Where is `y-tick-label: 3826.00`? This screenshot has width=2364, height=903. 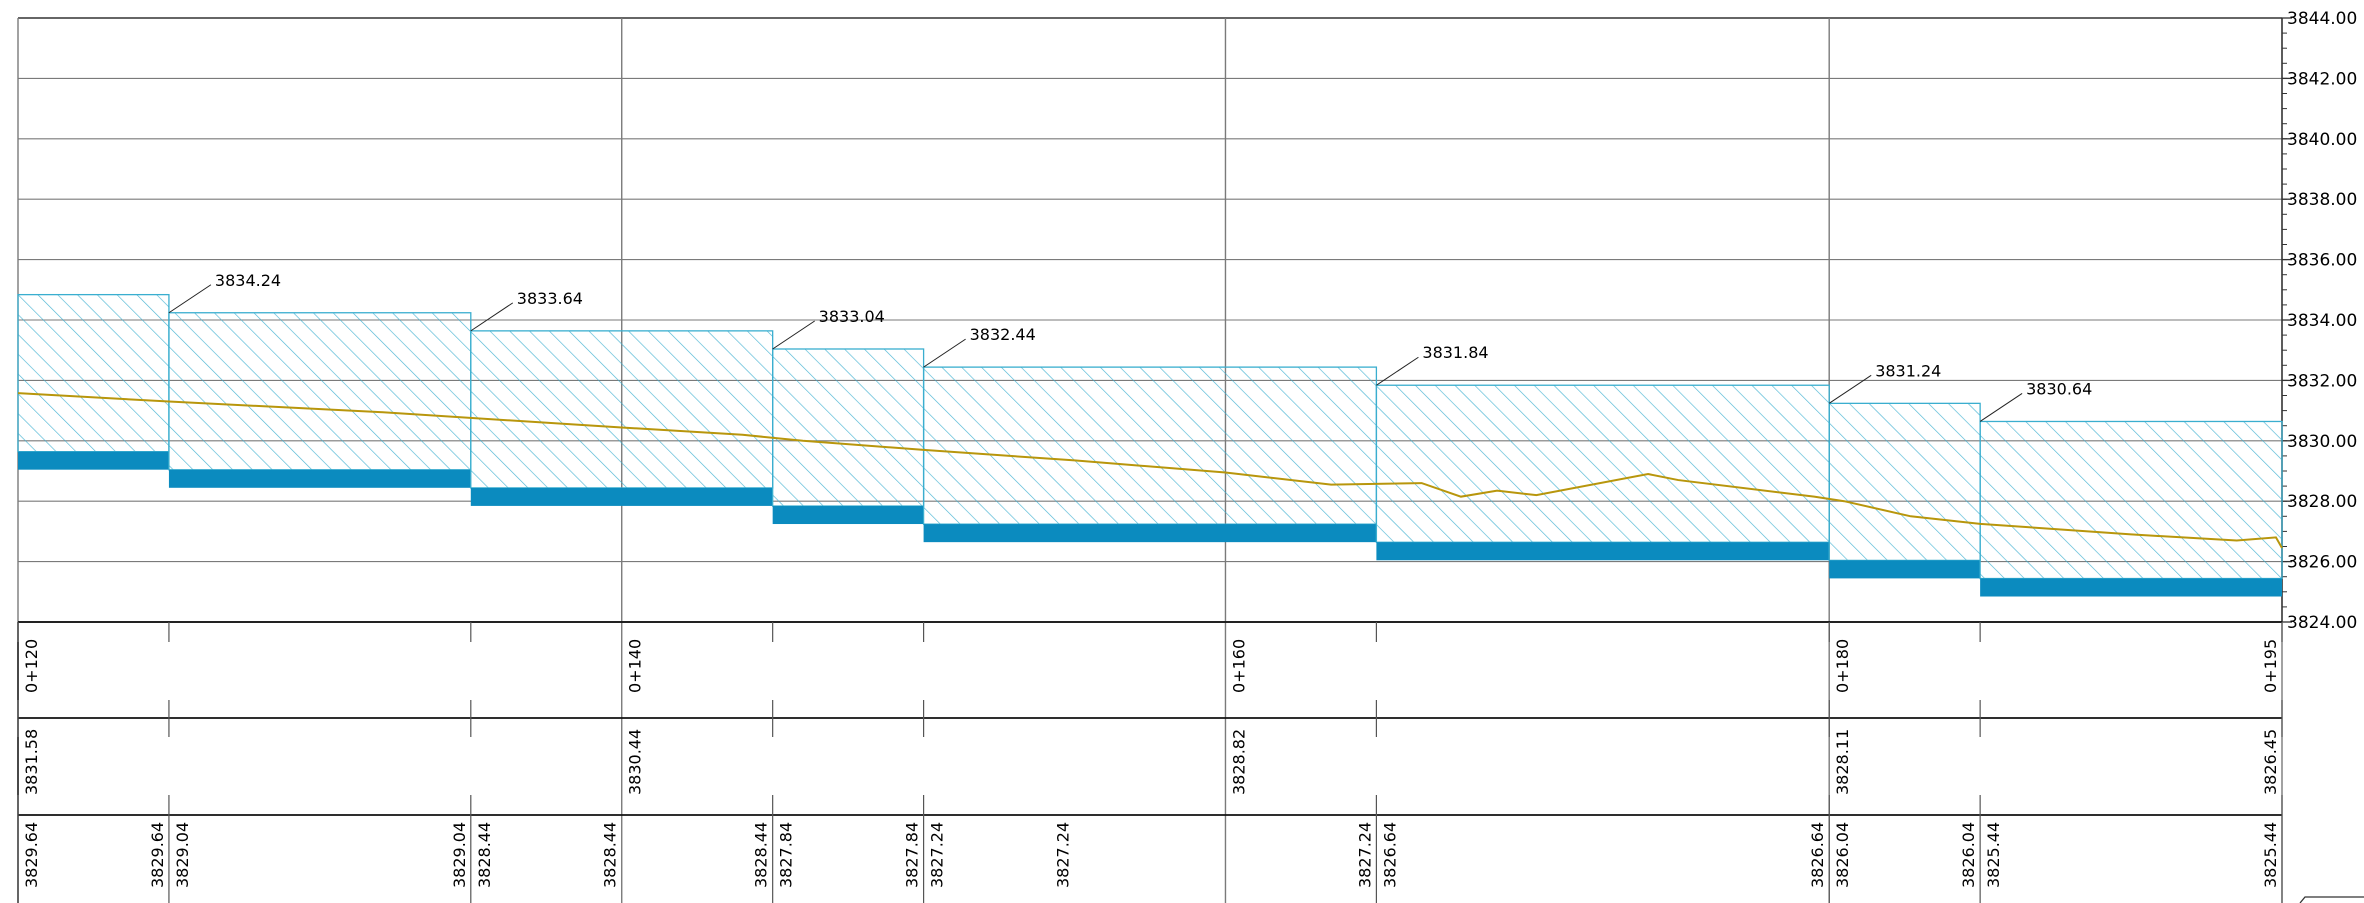 y-tick-label: 3826.00 is located at coordinates (2322, 563).